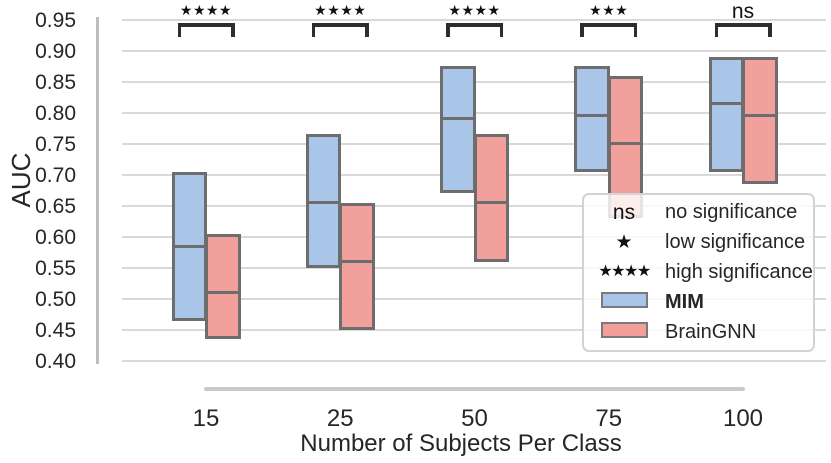 The width and height of the screenshot is (831, 463). What do you see at coordinates (624, 272) in the screenshot?
I see `star-icon: ★★★★` at bounding box center [624, 272].